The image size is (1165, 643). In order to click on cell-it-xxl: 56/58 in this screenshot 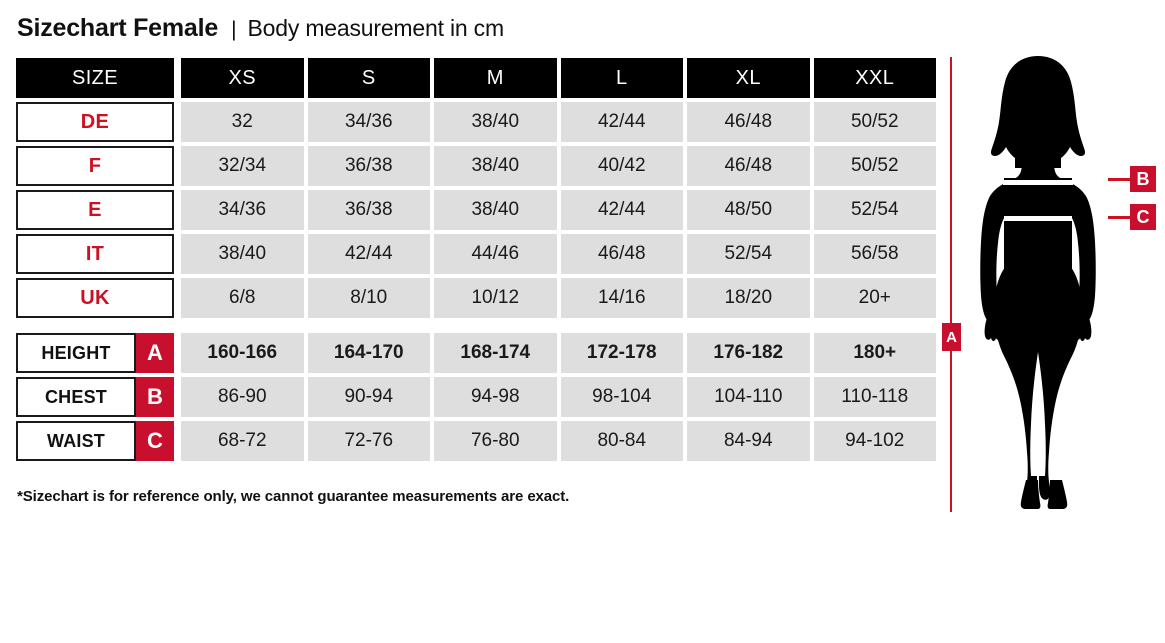, I will do `click(874, 254)`.